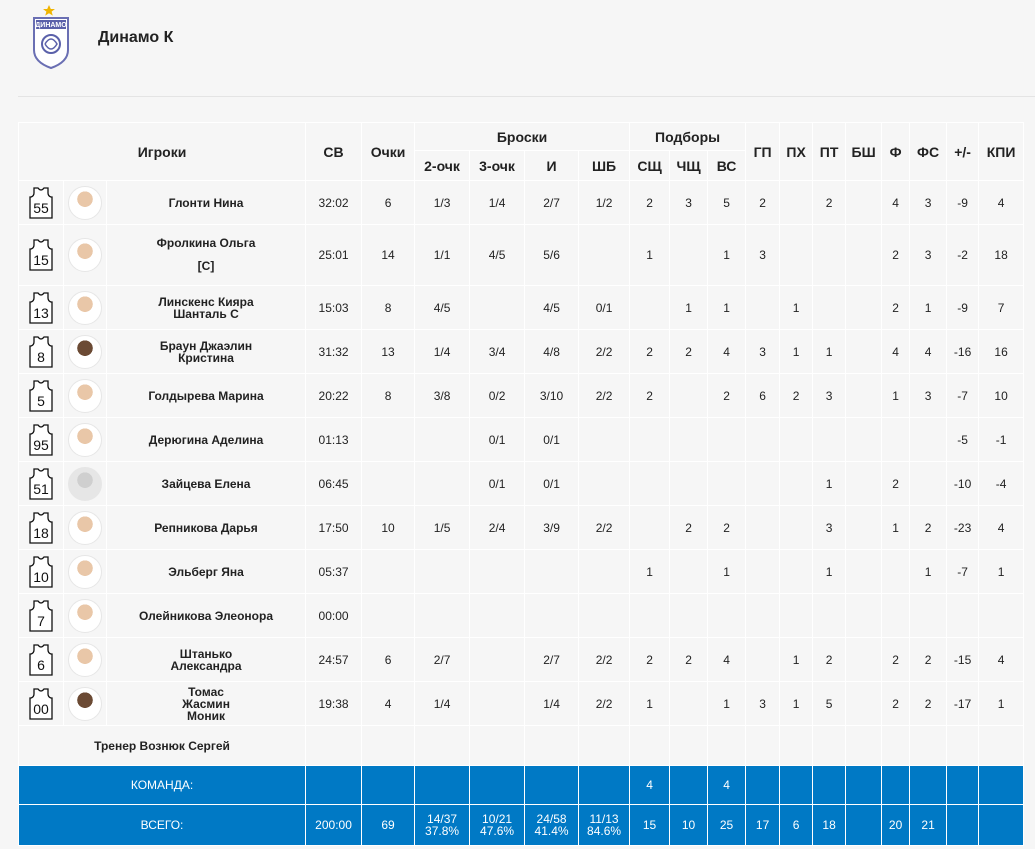 This screenshot has height=849, width=1035. I want to click on stat-kpi: -1, so click(1001, 439).